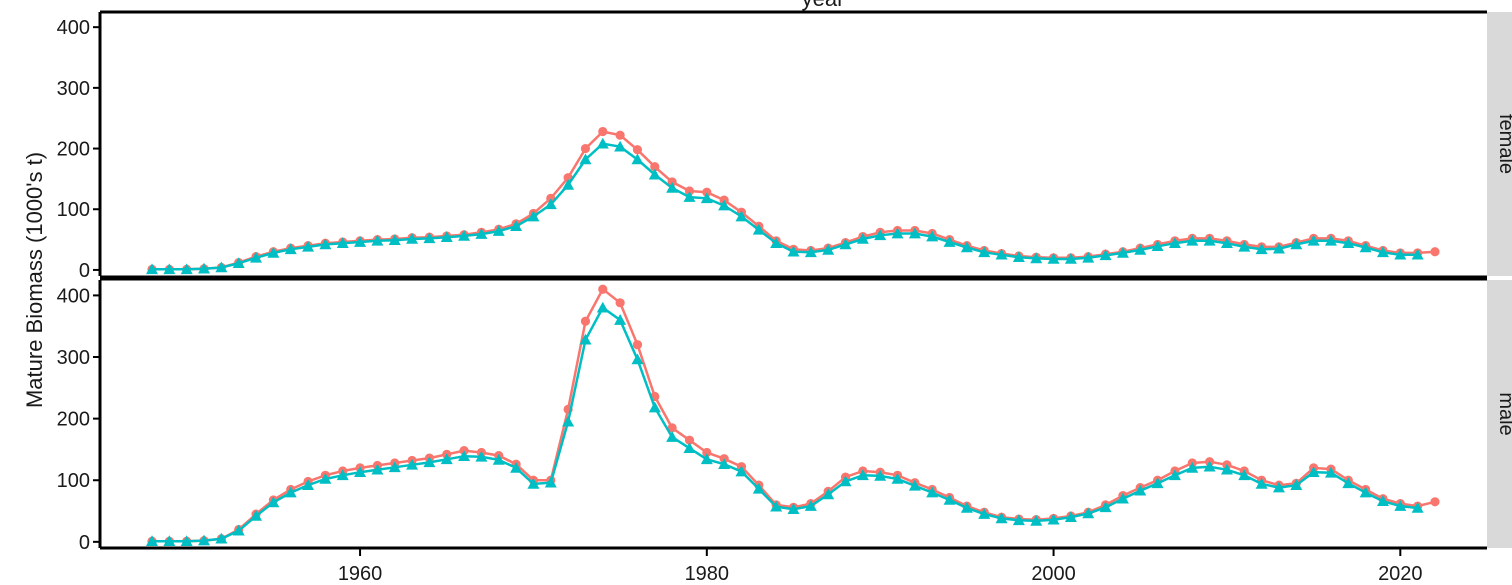 The height and width of the screenshot is (585, 1512). Describe the element at coordinates (73, 210) in the screenshot. I see `y-tick-label: 100` at that location.